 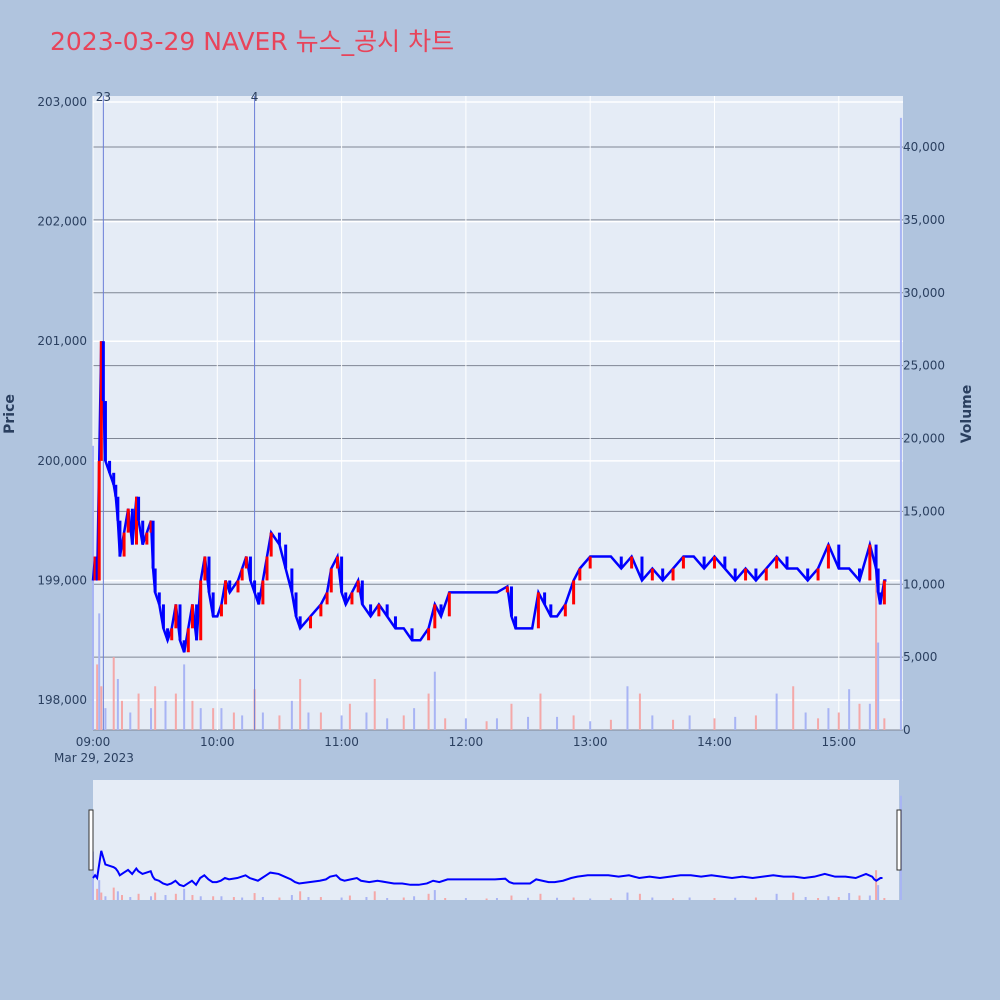 I want to click on price-tick-label: 199,000, so click(x=62, y=580).